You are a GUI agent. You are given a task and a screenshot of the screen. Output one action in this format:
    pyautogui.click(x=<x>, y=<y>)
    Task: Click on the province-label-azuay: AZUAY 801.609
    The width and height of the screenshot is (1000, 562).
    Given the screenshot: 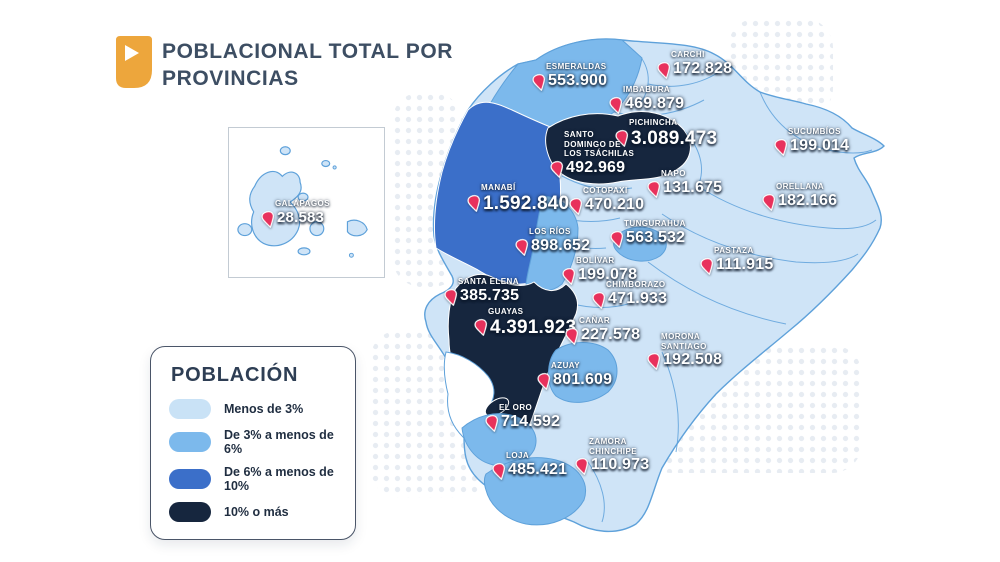 What is the action you would take?
    pyautogui.click(x=575, y=375)
    